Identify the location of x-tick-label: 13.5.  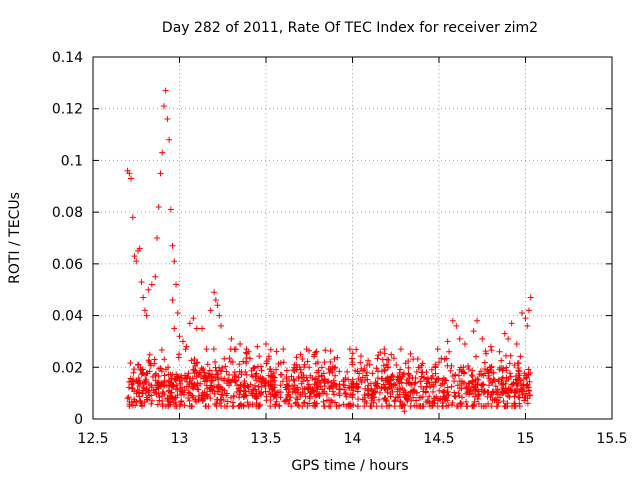
(265, 439).